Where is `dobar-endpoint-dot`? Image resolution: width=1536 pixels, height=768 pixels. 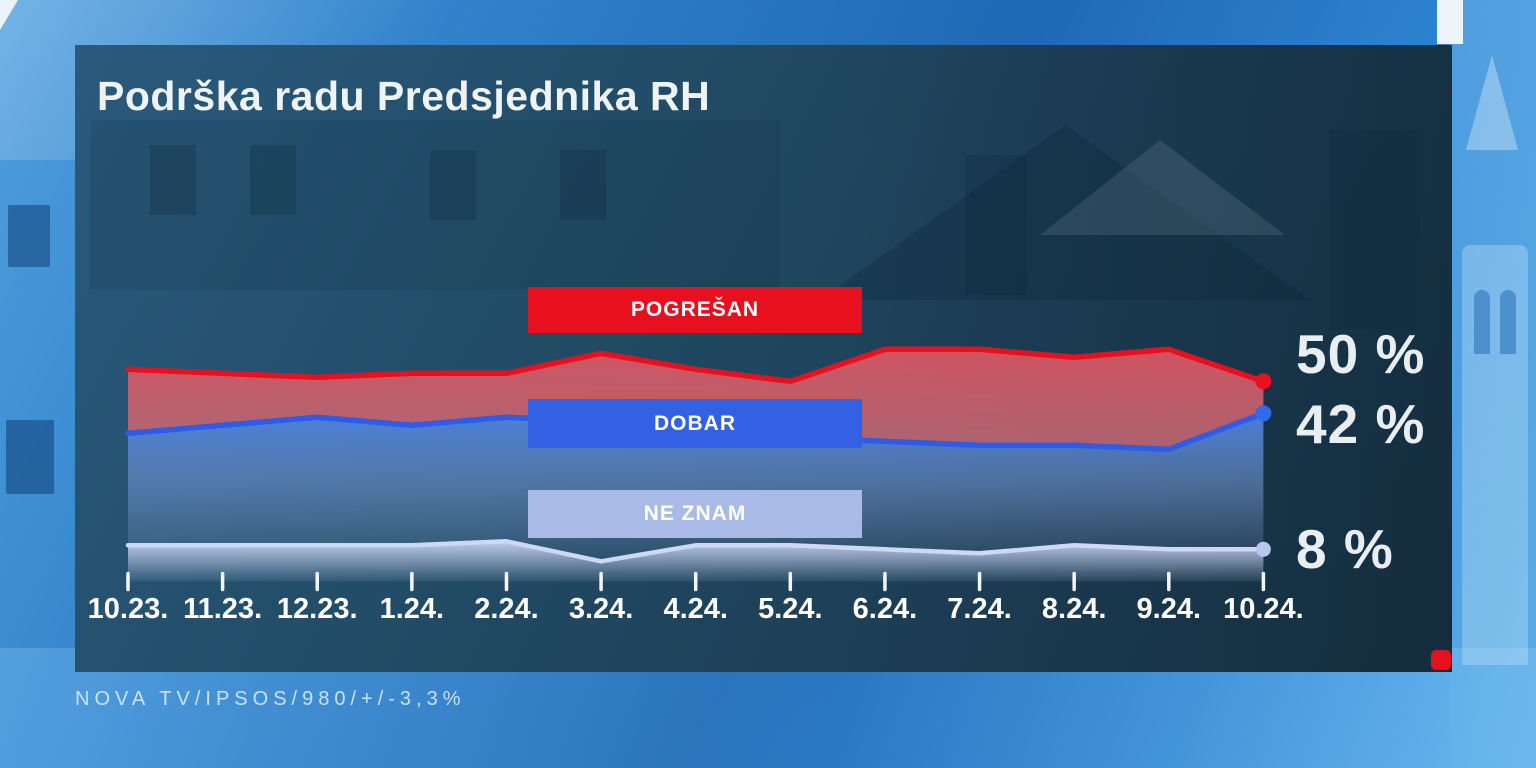 dobar-endpoint-dot is located at coordinates (1263, 413).